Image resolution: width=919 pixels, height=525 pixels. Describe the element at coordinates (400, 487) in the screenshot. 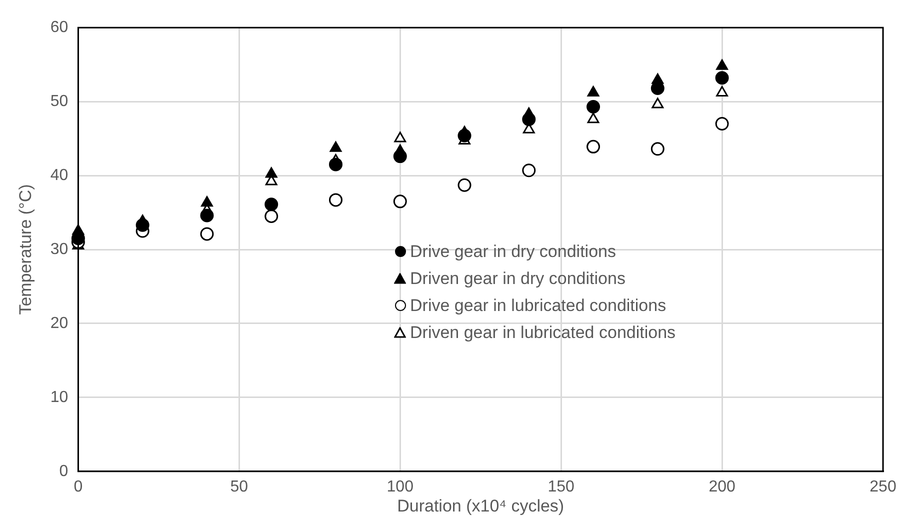

I see `x-tick-label: 100` at that location.